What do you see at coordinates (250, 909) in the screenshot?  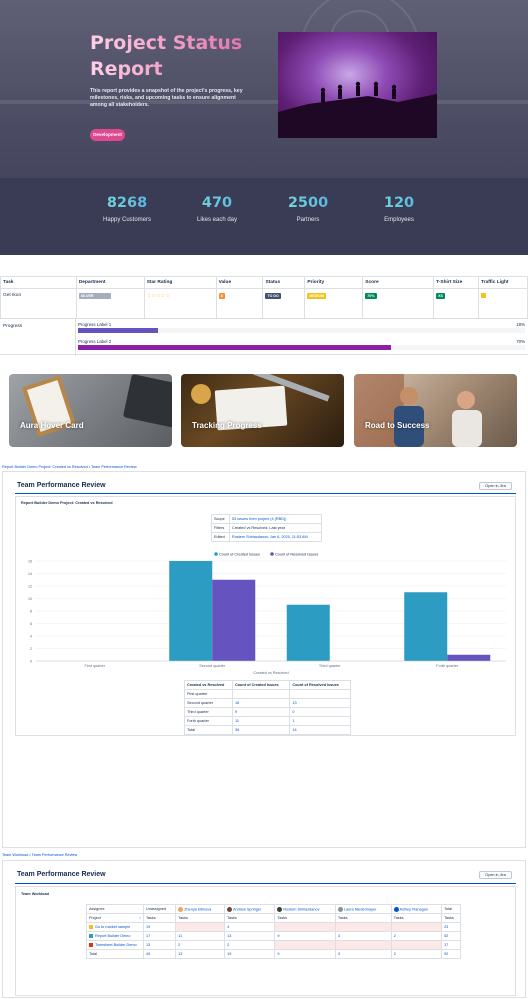 I see `assignee-header: Andrew Springer` at bounding box center [250, 909].